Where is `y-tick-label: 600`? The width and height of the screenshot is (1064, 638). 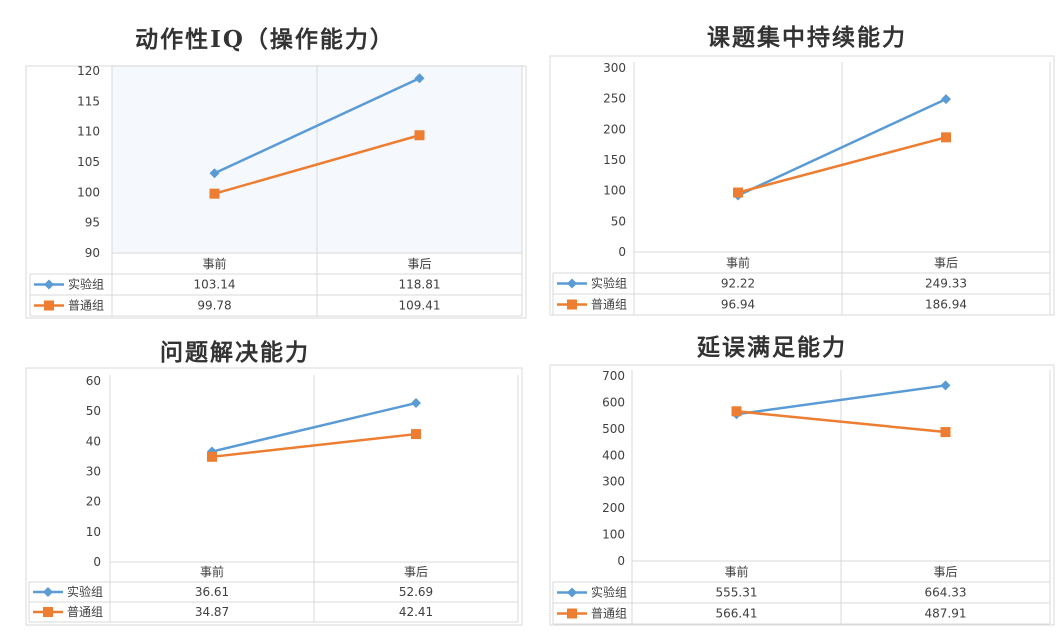
y-tick-label: 600 is located at coordinates (613, 402).